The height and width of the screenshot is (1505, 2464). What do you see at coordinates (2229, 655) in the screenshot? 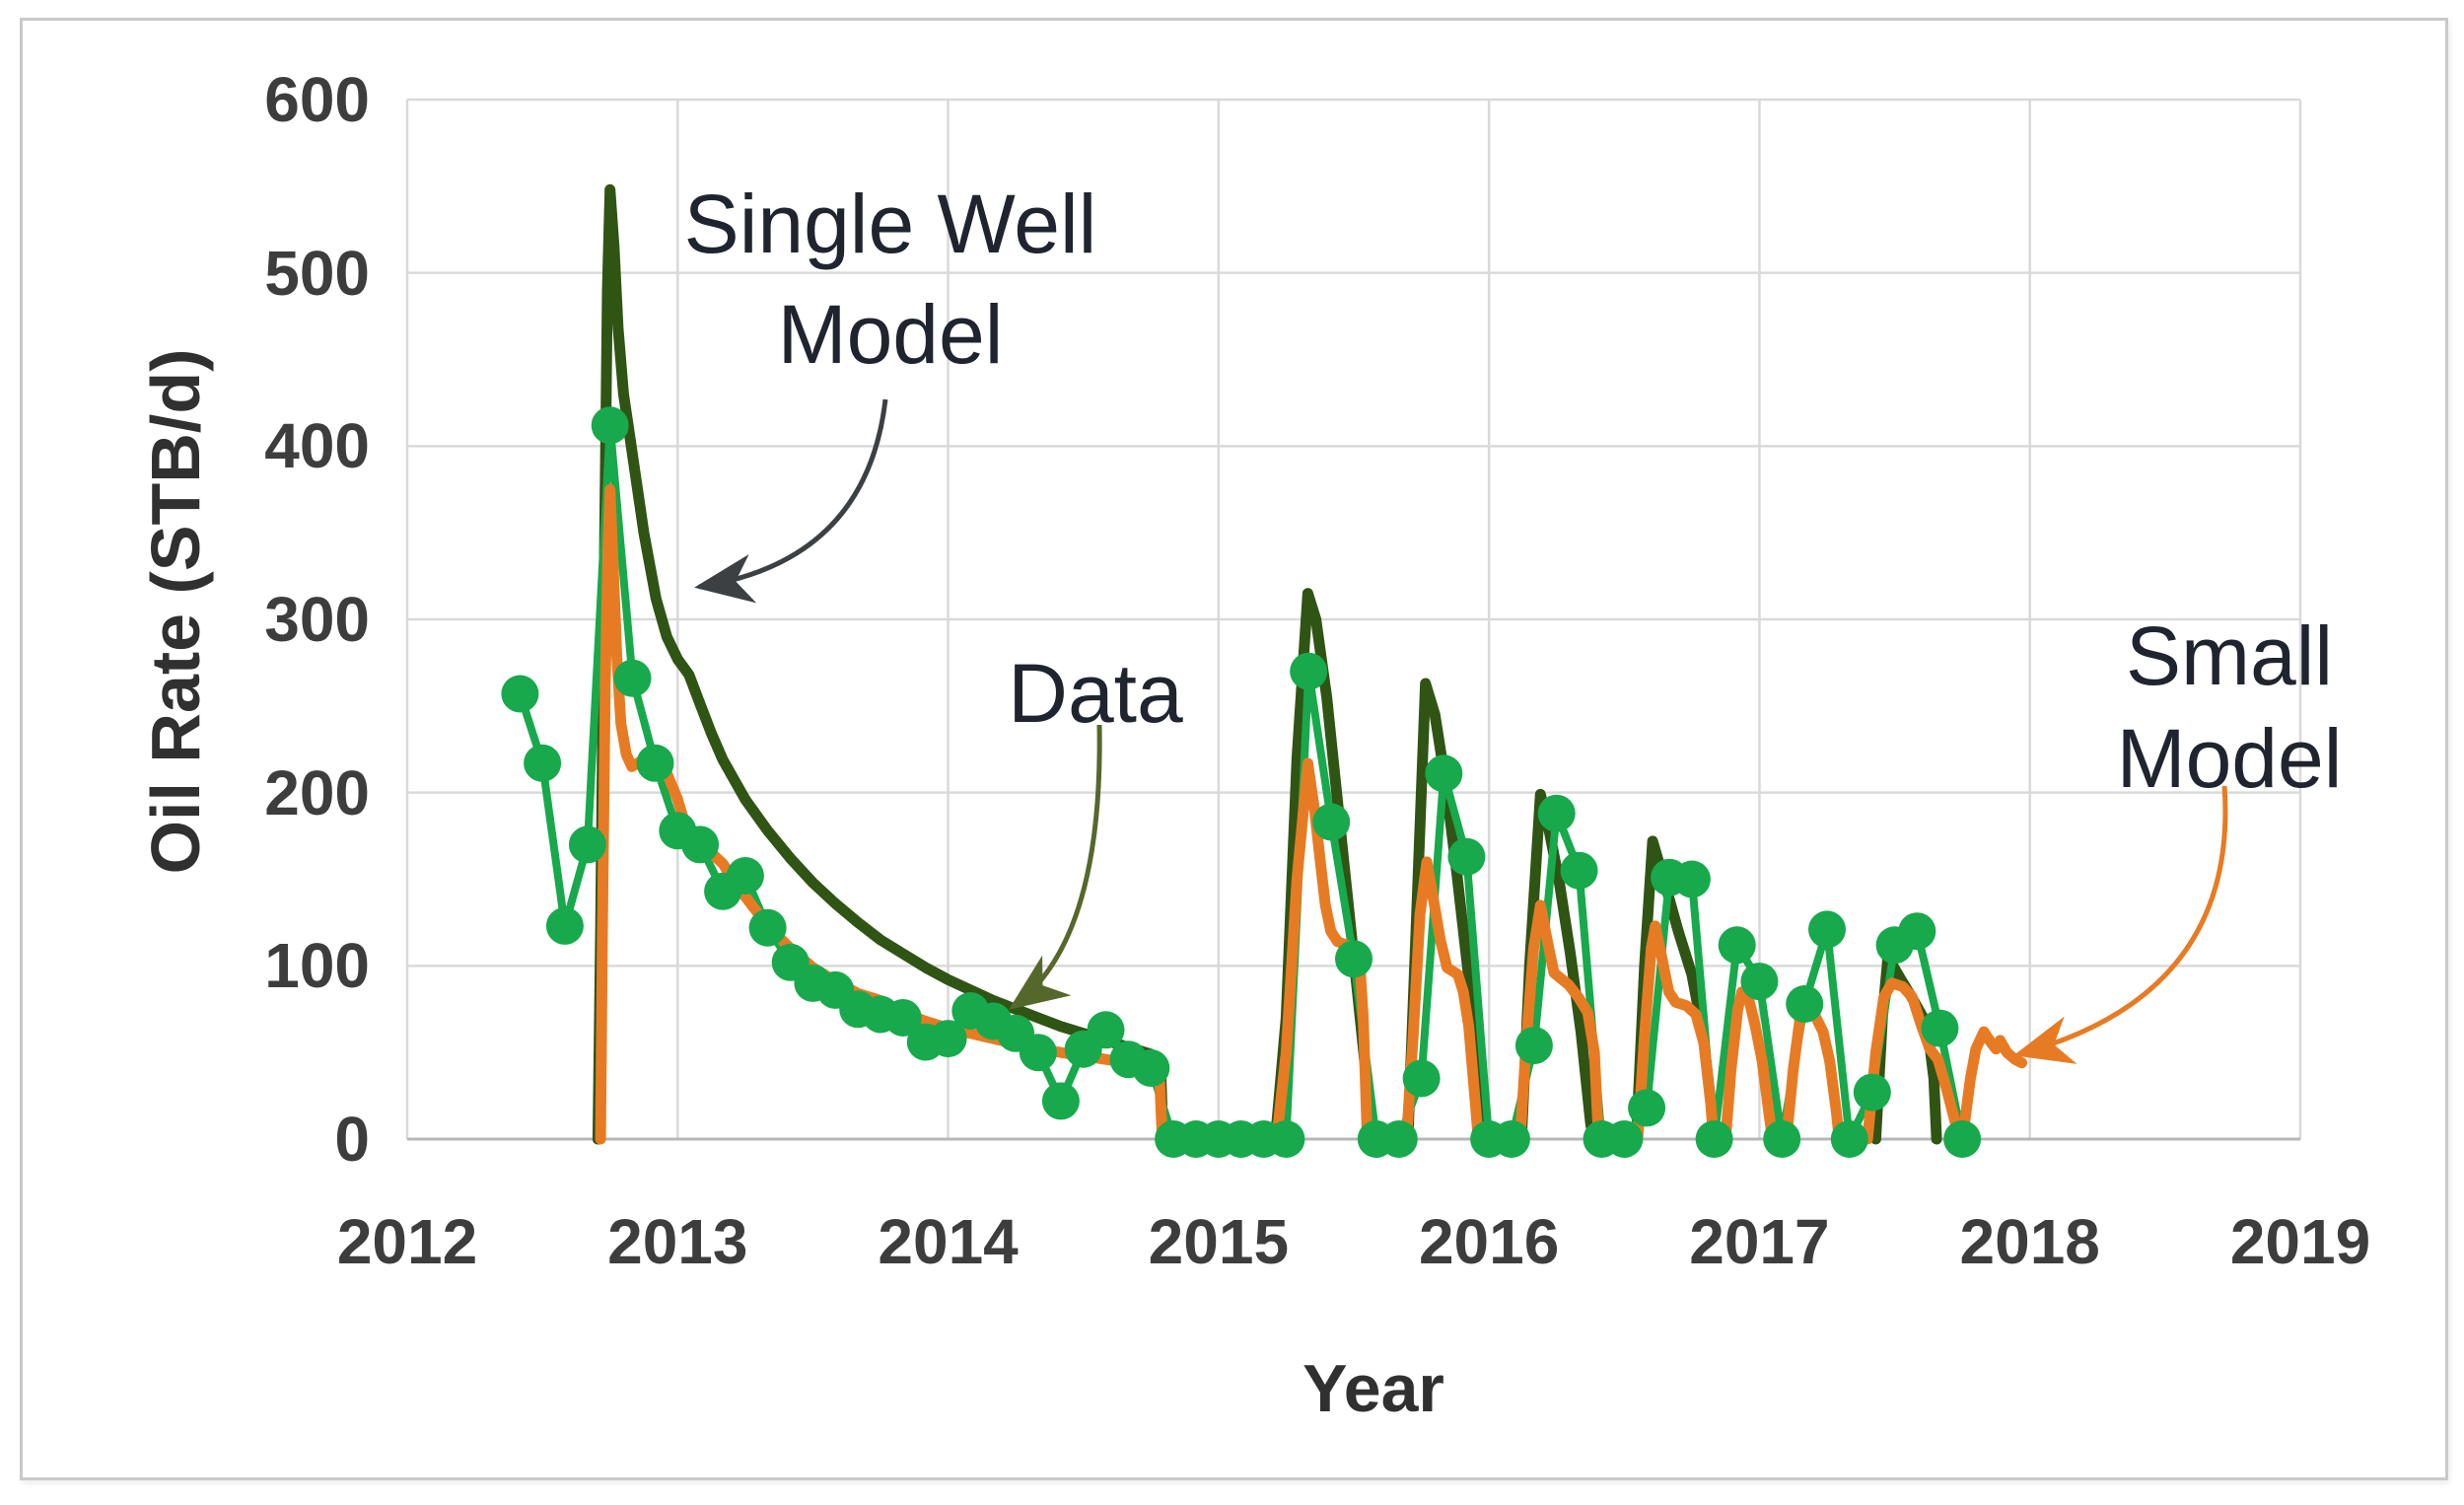
I see `annotation-small-model-line1: Small` at bounding box center [2229, 655].